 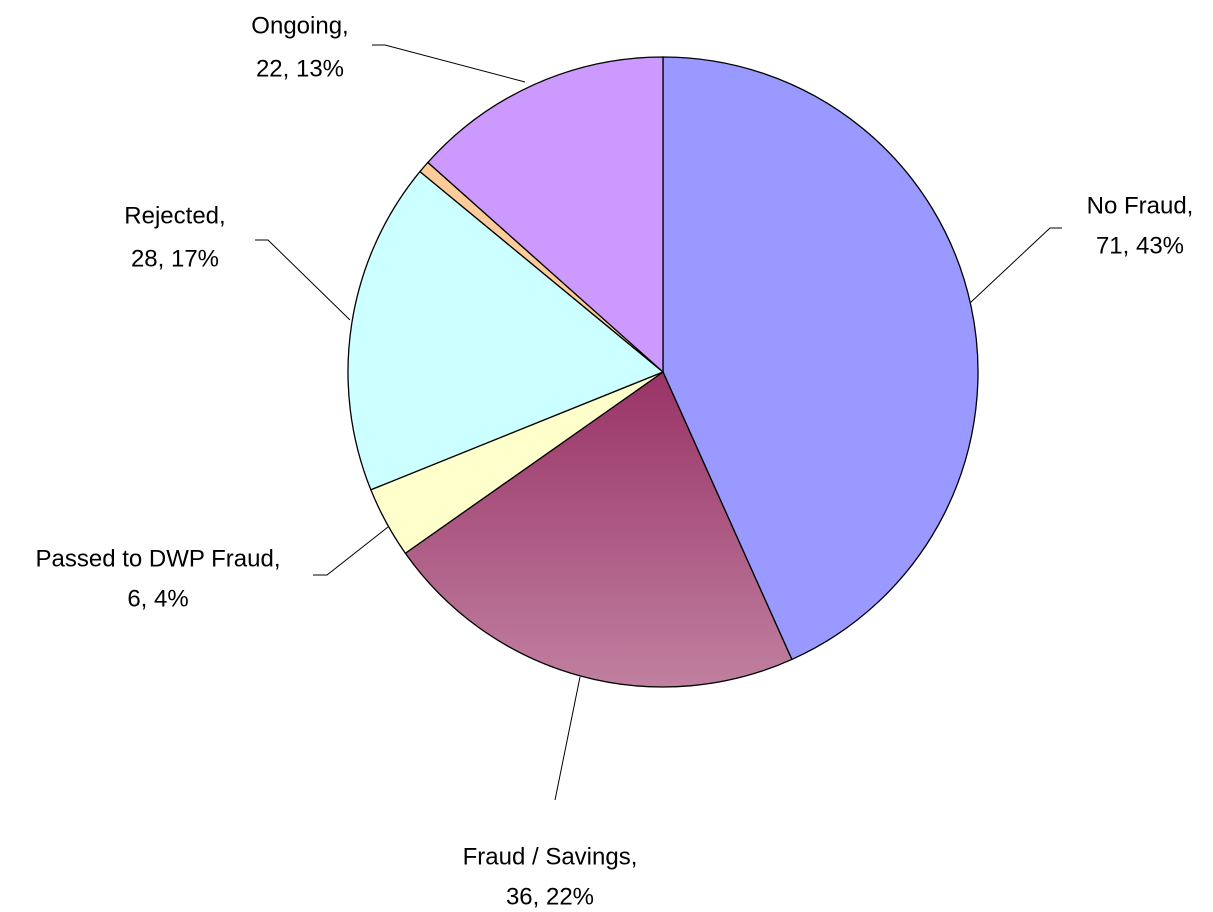 I want to click on data-label: 71, 43%, so click(x=1140, y=245).